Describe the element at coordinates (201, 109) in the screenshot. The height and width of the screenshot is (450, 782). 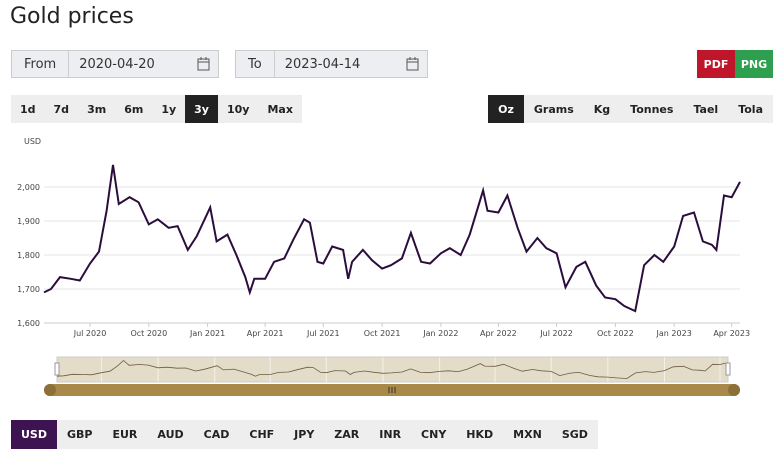
I see `range-button: 3y` at that location.